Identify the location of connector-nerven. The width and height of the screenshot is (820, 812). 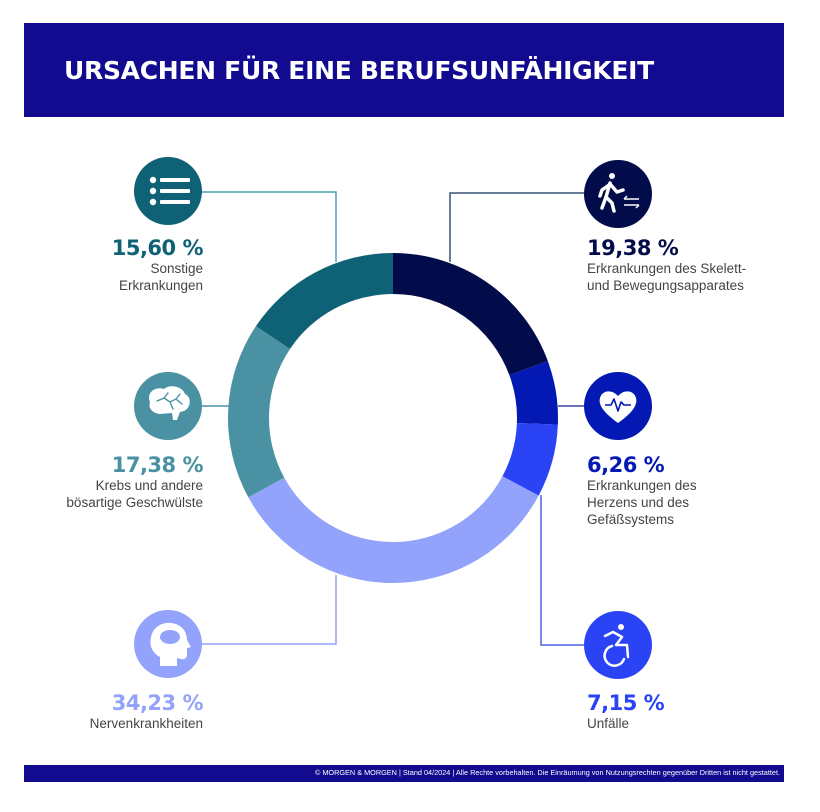
(268, 610).